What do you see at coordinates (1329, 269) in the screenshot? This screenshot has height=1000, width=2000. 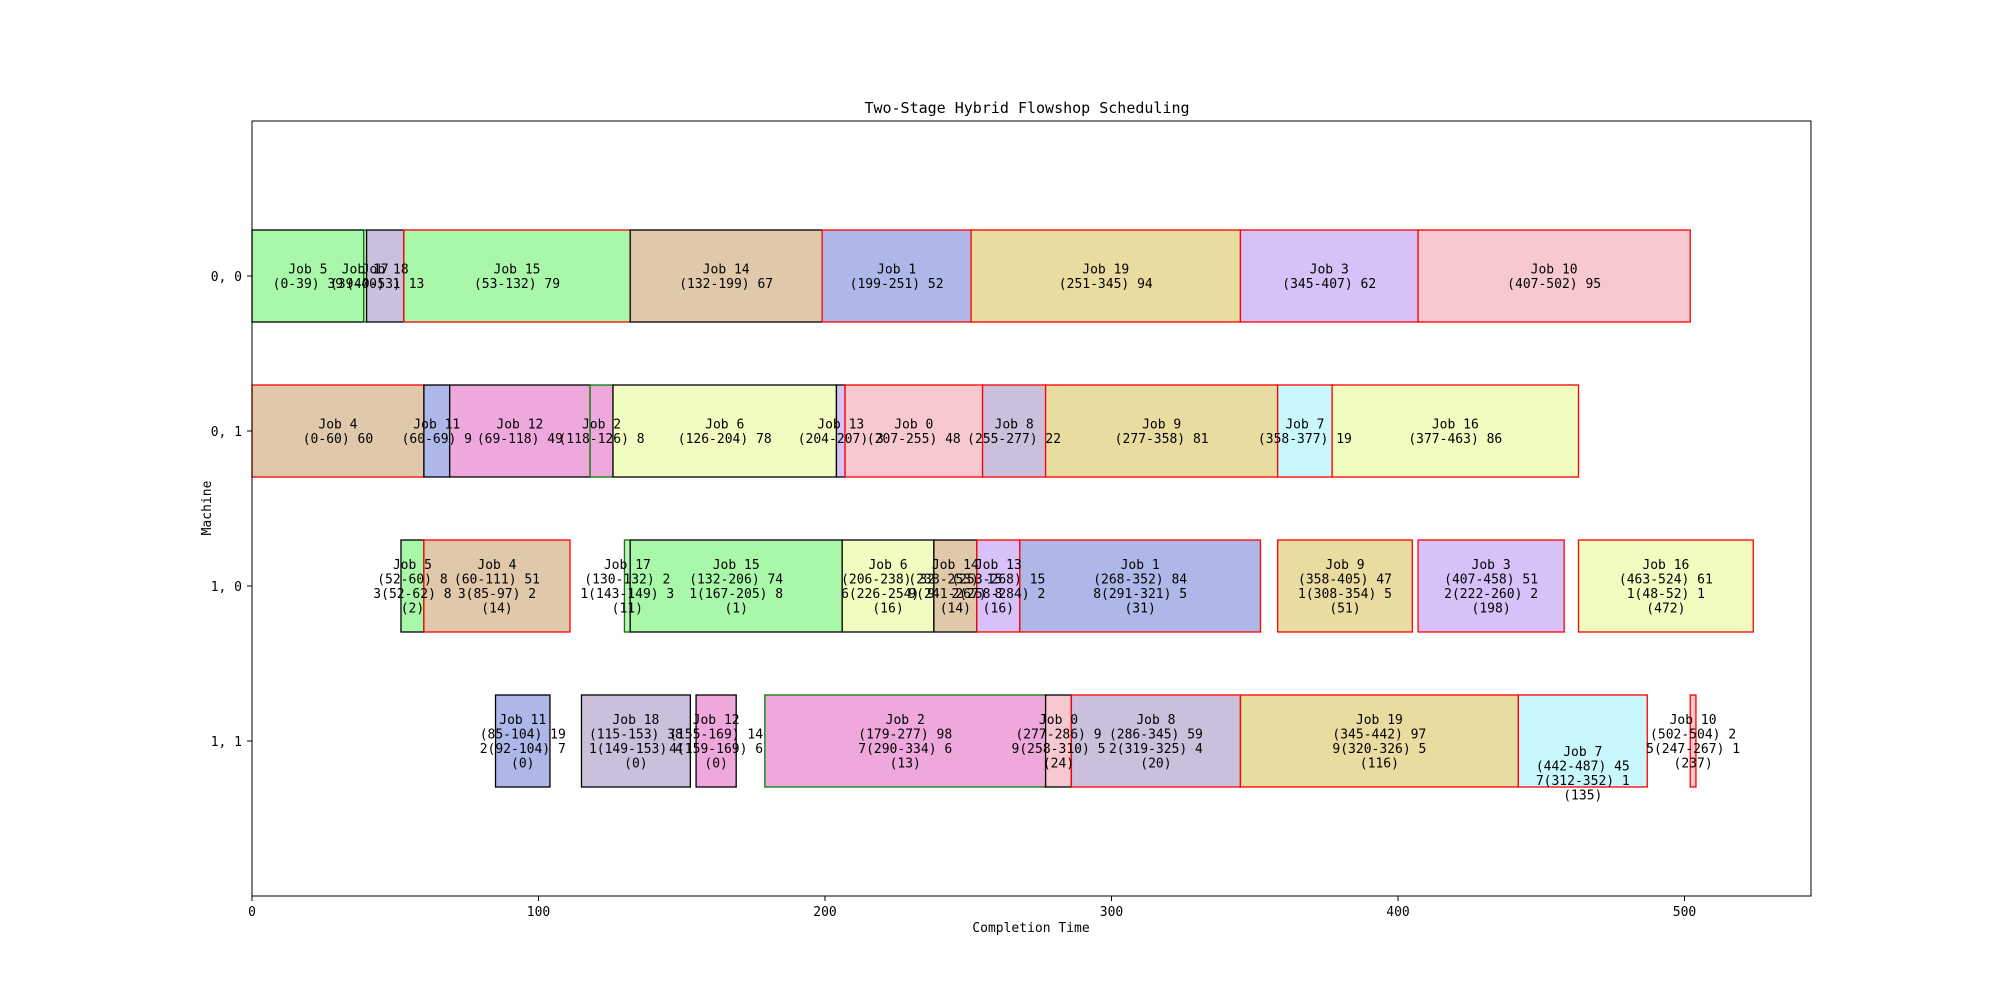 I see `task-label-line: Job 3` at bounding box center [1329, 269].